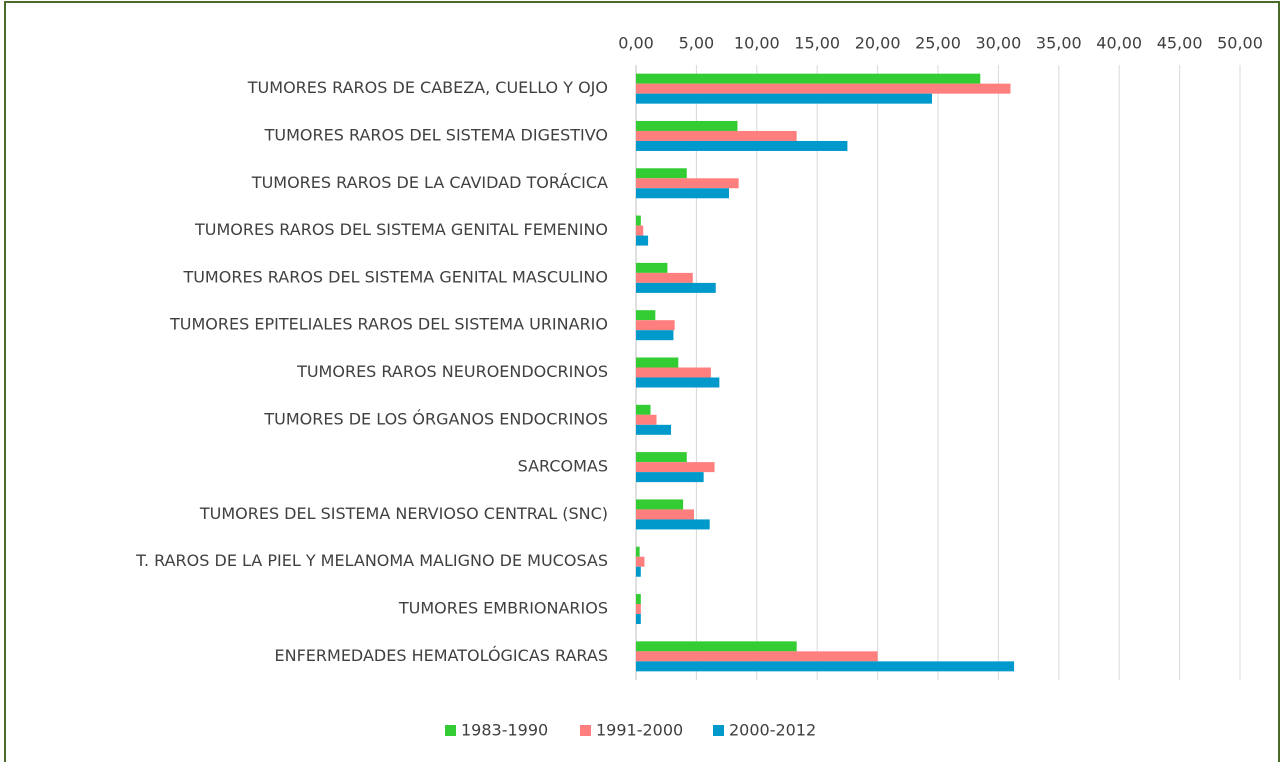 Image resolution: width=1285 pixels, height=762 pixels. What do you see at coordinates (563, 466) in the screenshot?
I see `category-label: SARCOMAS` at bounding box center [563, 466].